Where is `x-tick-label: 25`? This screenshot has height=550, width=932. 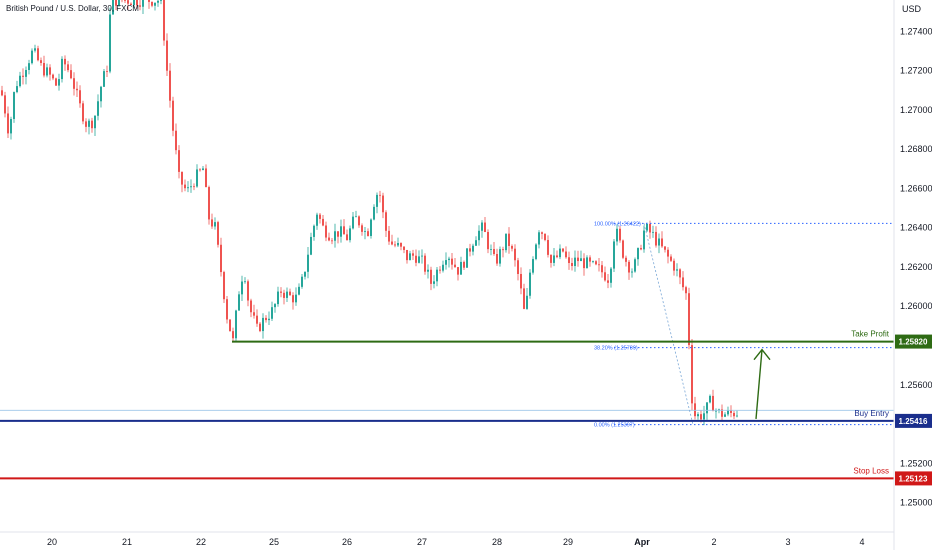
x-tick-label: 25 is located at coordinates (274, 542).